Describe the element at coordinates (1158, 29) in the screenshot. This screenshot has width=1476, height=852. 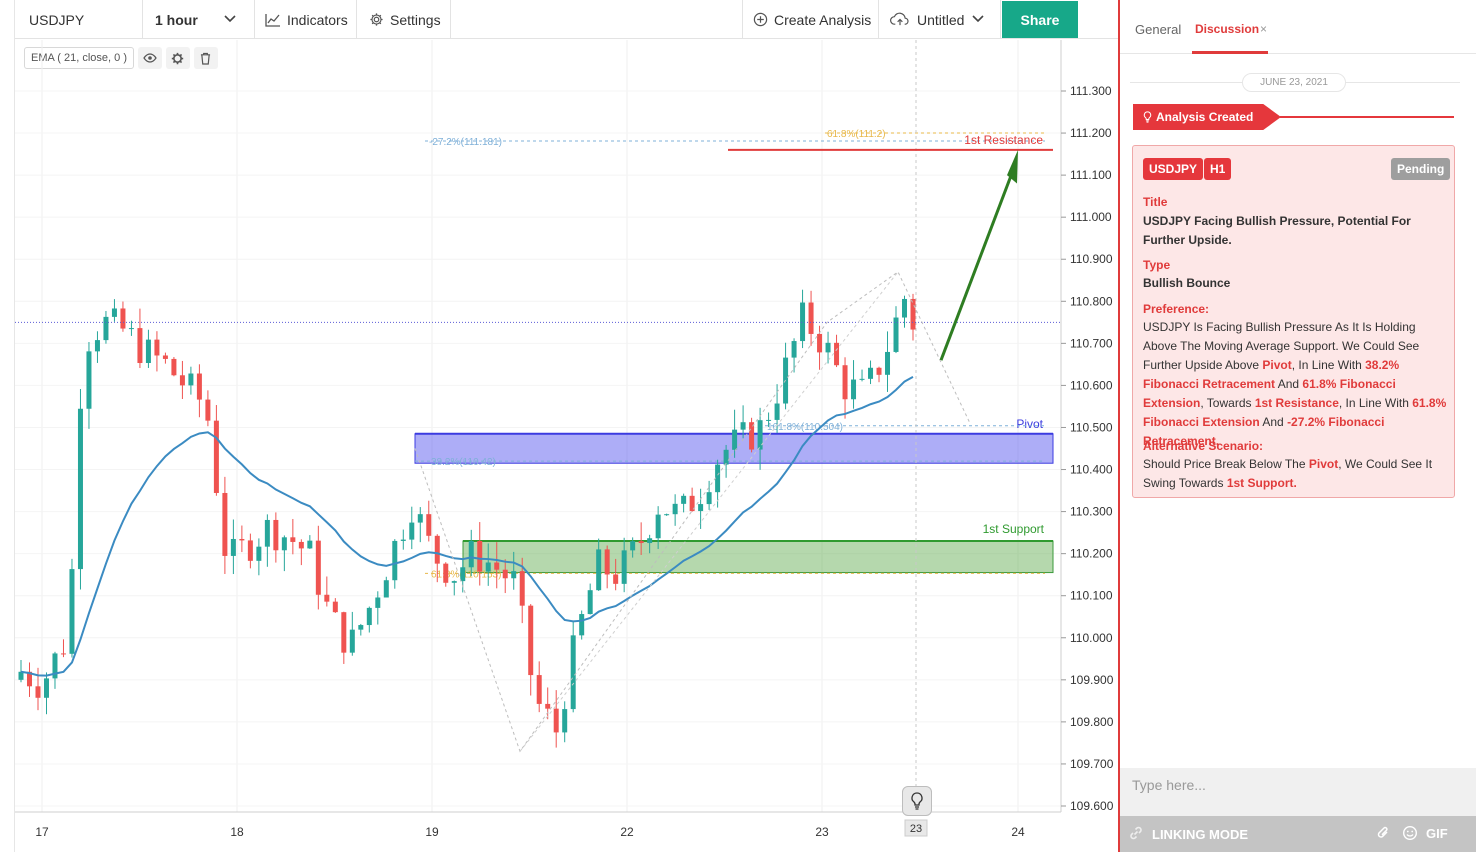
I see `tab-general: General` at that location.